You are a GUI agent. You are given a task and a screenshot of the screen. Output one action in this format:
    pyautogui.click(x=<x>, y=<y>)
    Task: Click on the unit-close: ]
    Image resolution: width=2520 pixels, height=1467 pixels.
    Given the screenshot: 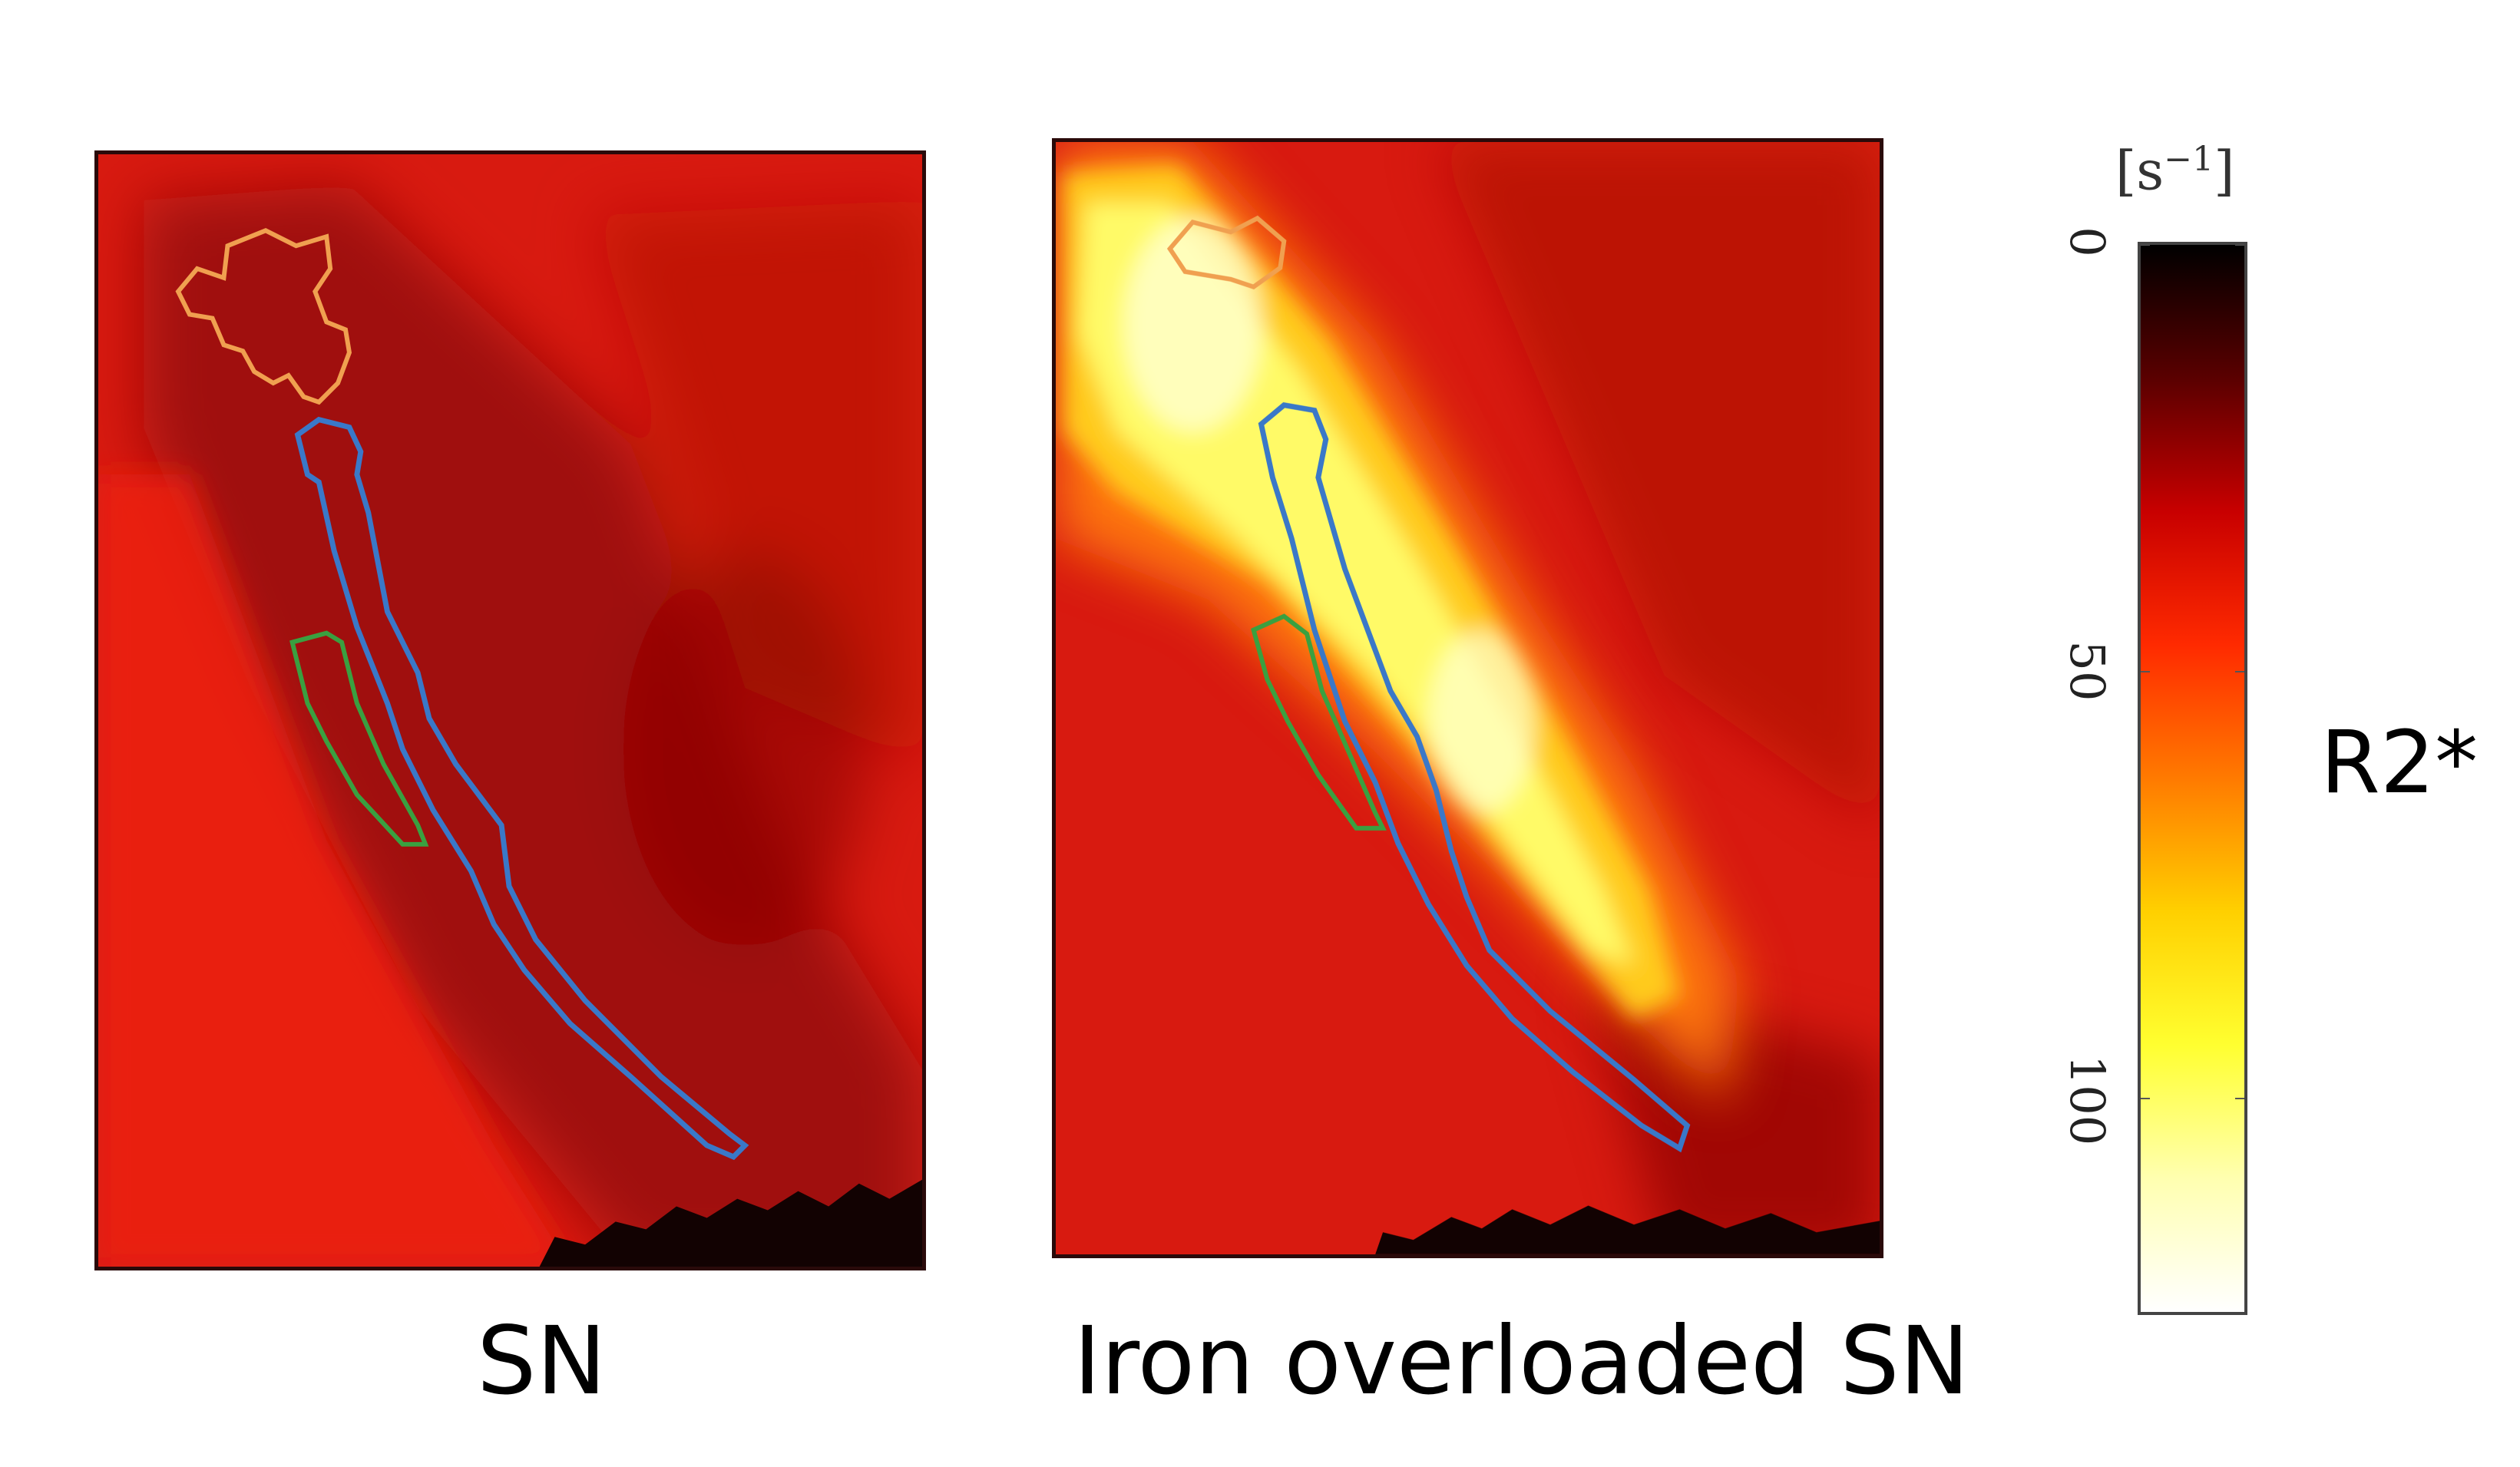 What is the action you would take?
    pyautogui.click(x=2224, y=171)
    